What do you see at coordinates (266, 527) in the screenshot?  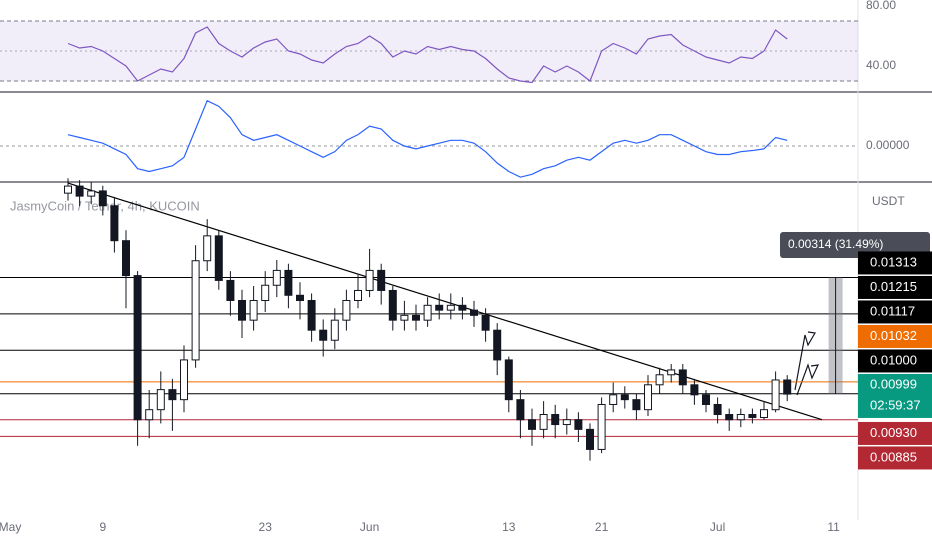 I see `x-tick-label: 23` at bounding box center [266, 527].